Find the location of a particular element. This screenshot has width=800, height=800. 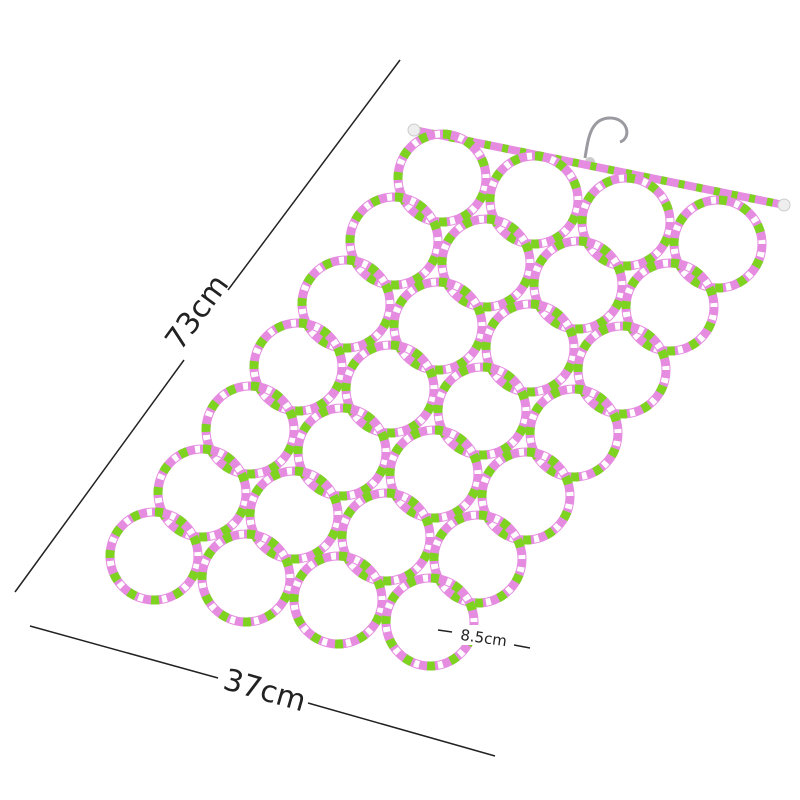

width-line-left is located at coordinates (124, 652).